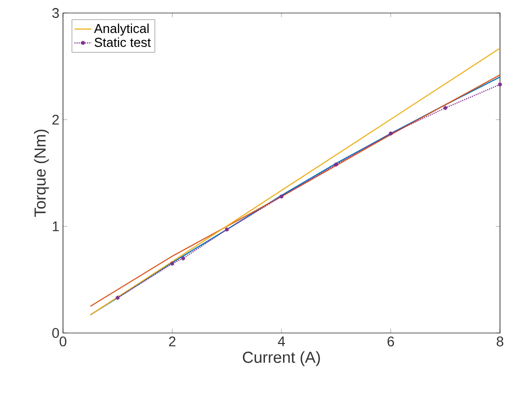 The height and width of the screenshot is (411, 506). What do you see at coordinates (55, 119) in the screenshot?
I see `y-tick-label: 2` at bounding box center [55, 119].